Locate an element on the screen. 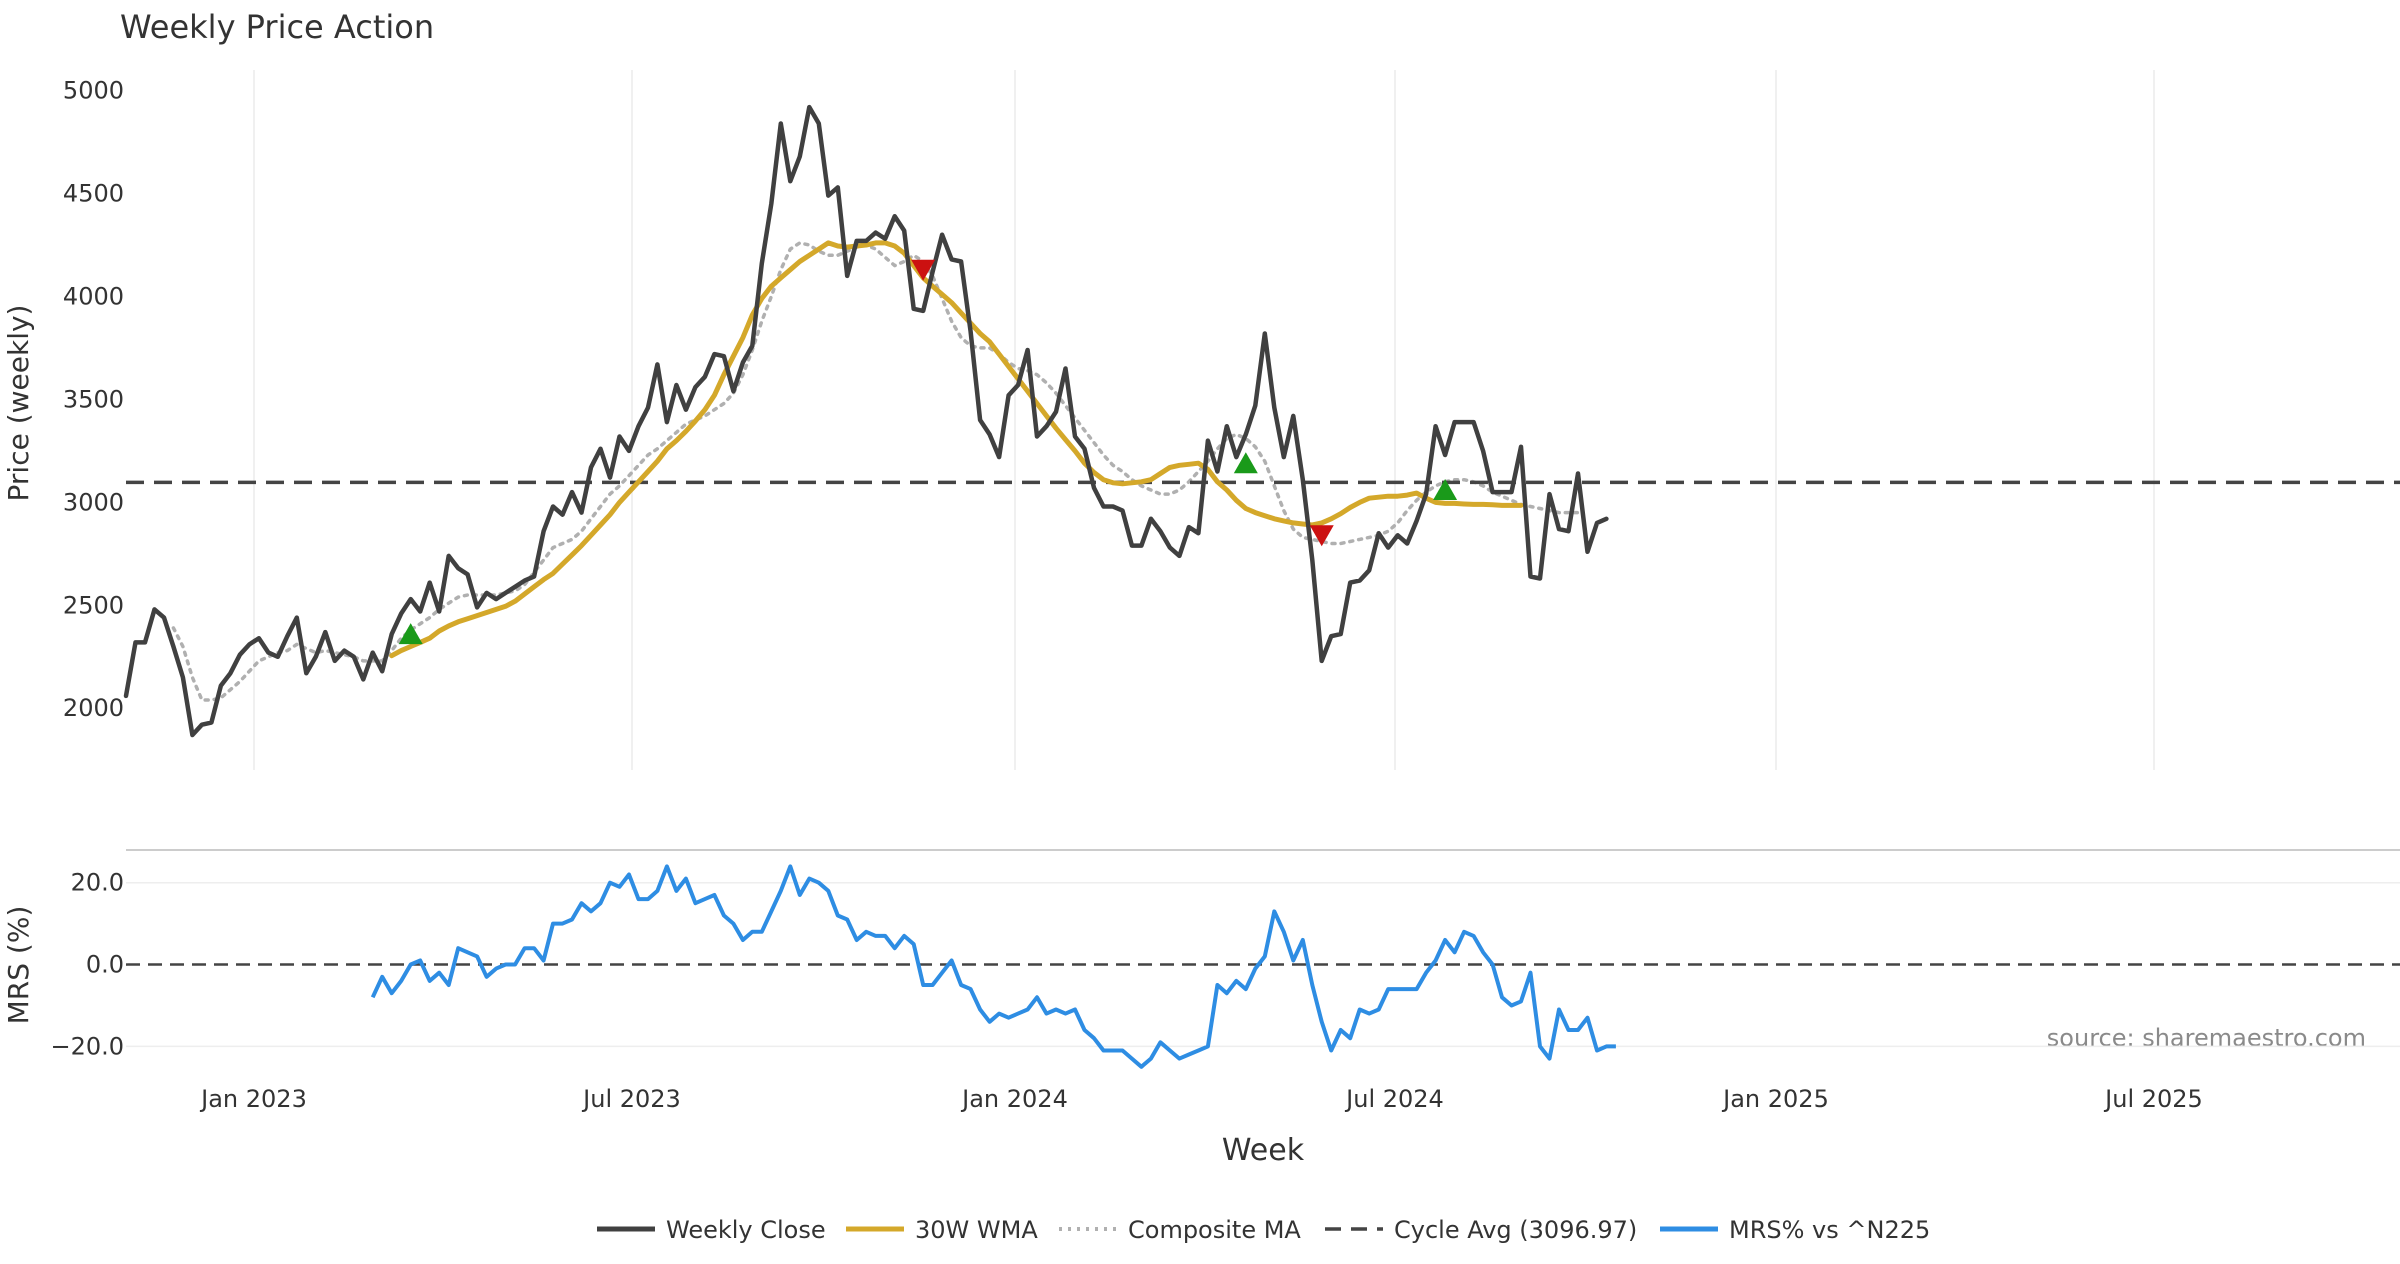  x-tick-label: Jul 2025 is located at coordinates (2153, 1099).